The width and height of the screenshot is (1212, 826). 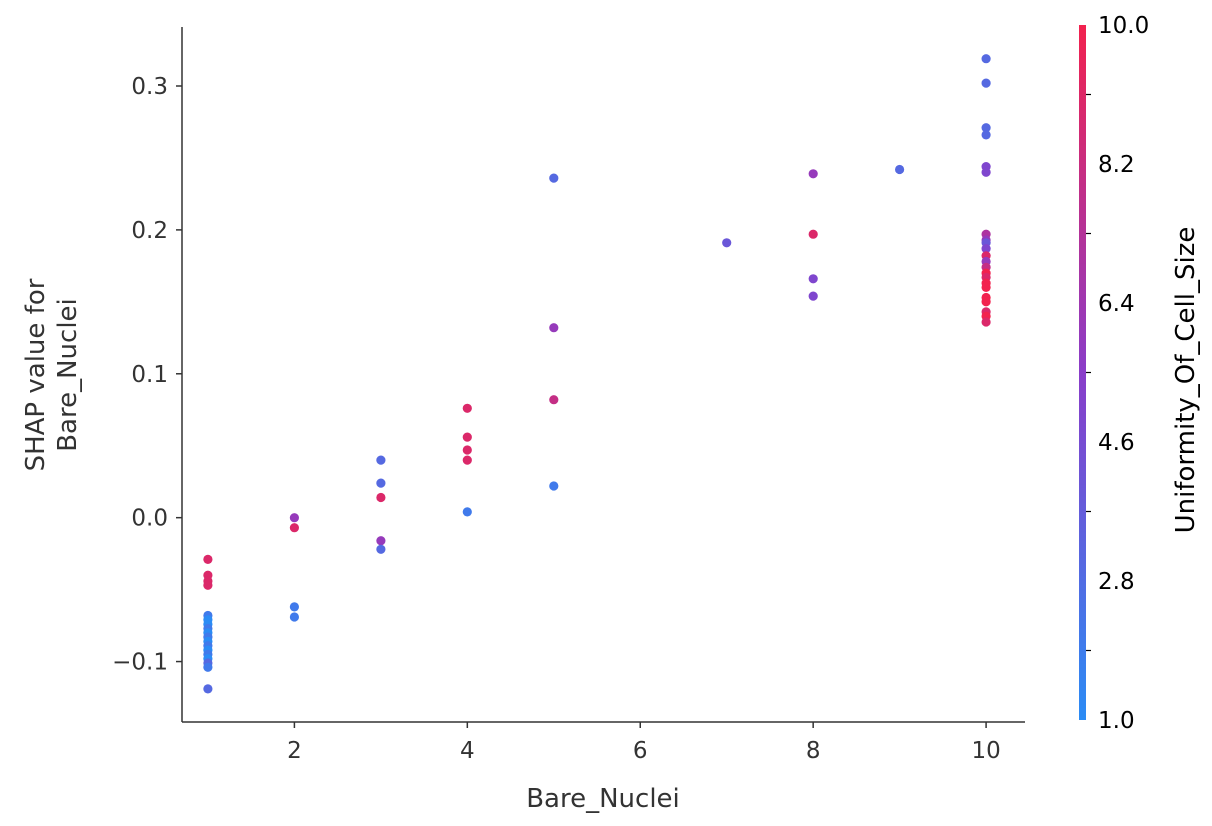 What do you see at coordinates (294, 751) in the screenshot?
I see `x-tick-label: 2` at bounding box center [294, 751].